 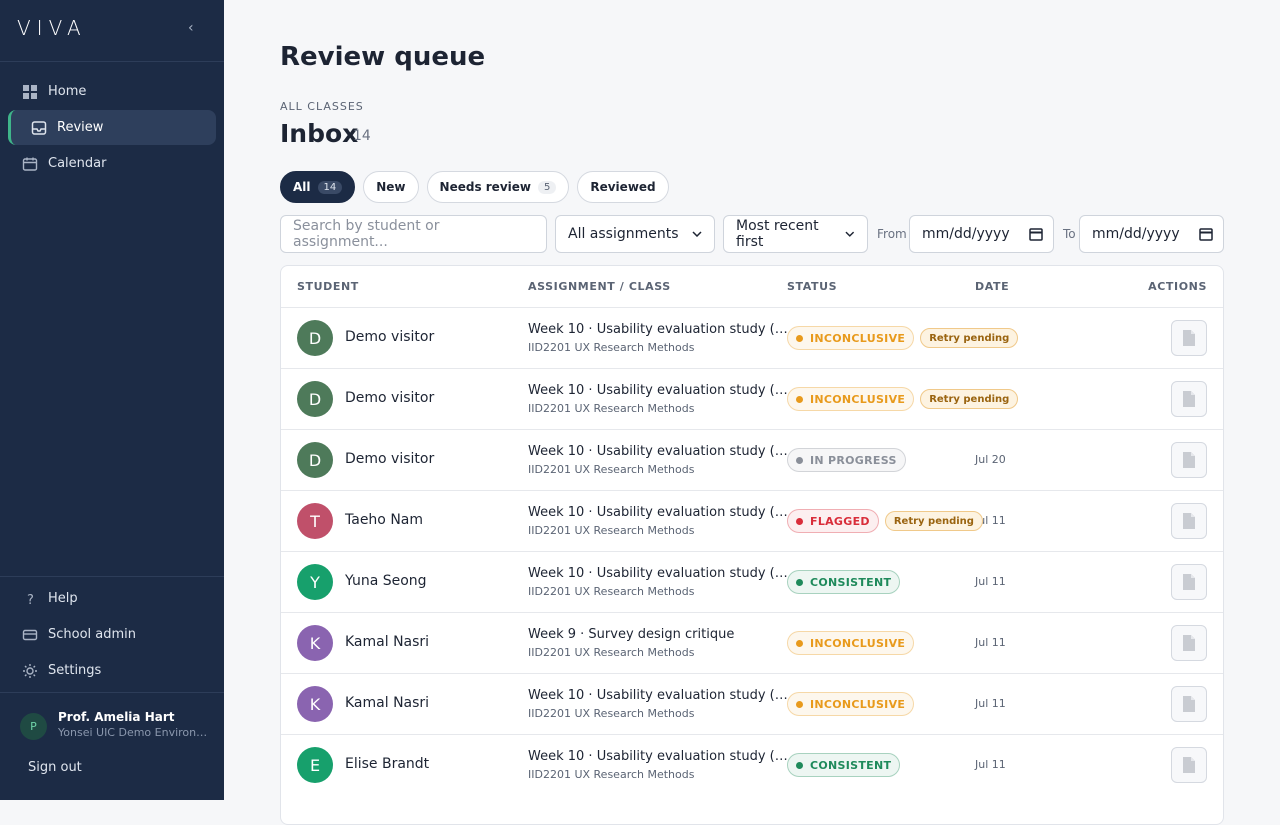 I want to click on from-date: mm/dd/yyyy, so click(x=981, y=234).